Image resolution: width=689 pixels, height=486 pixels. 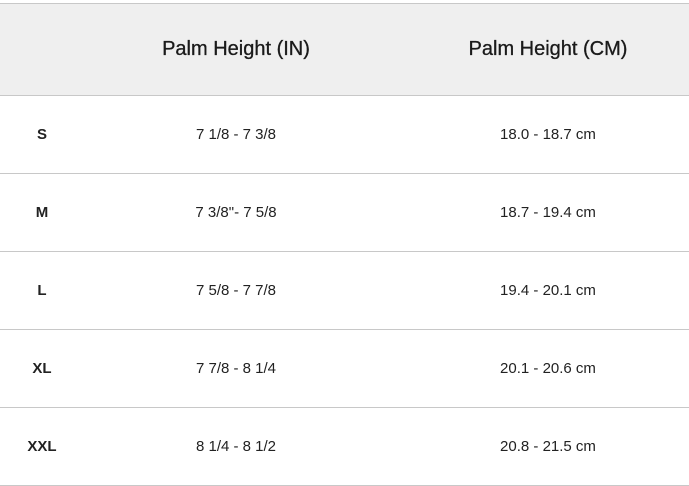 What do you see at coordinates (548, 290) in the screenshot?
I see `cm-cell: 19.4 - 20.1 cm` at bounding box center [548, 290].